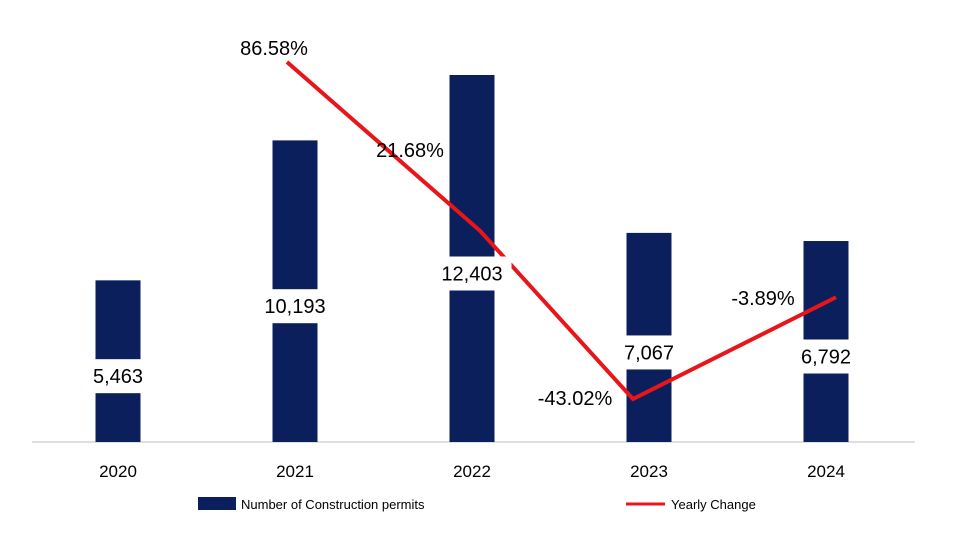  I want to click on bar-label-bg-2020, so click(118, 376).